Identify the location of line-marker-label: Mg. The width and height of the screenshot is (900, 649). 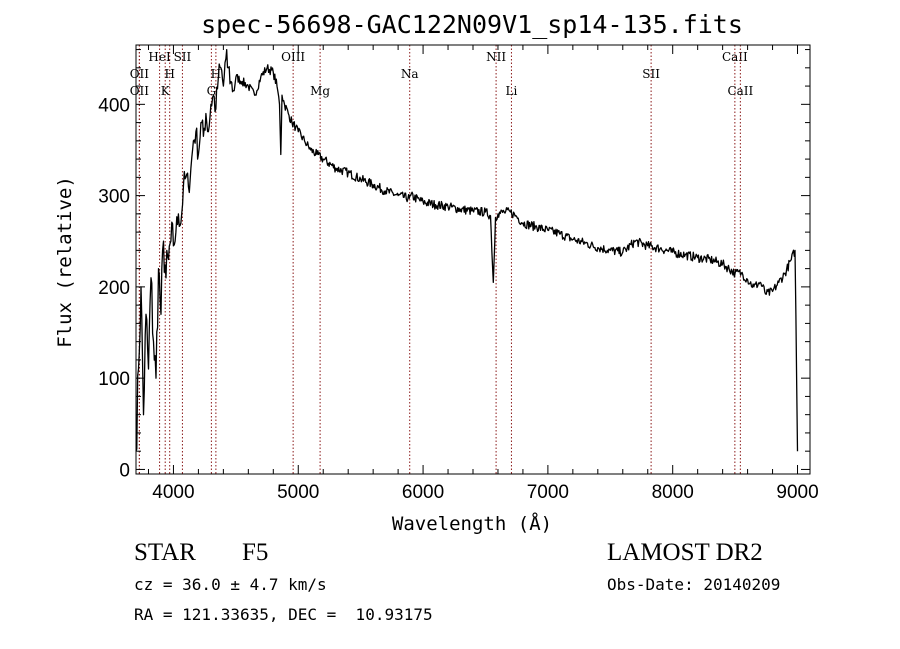
(320, 91).